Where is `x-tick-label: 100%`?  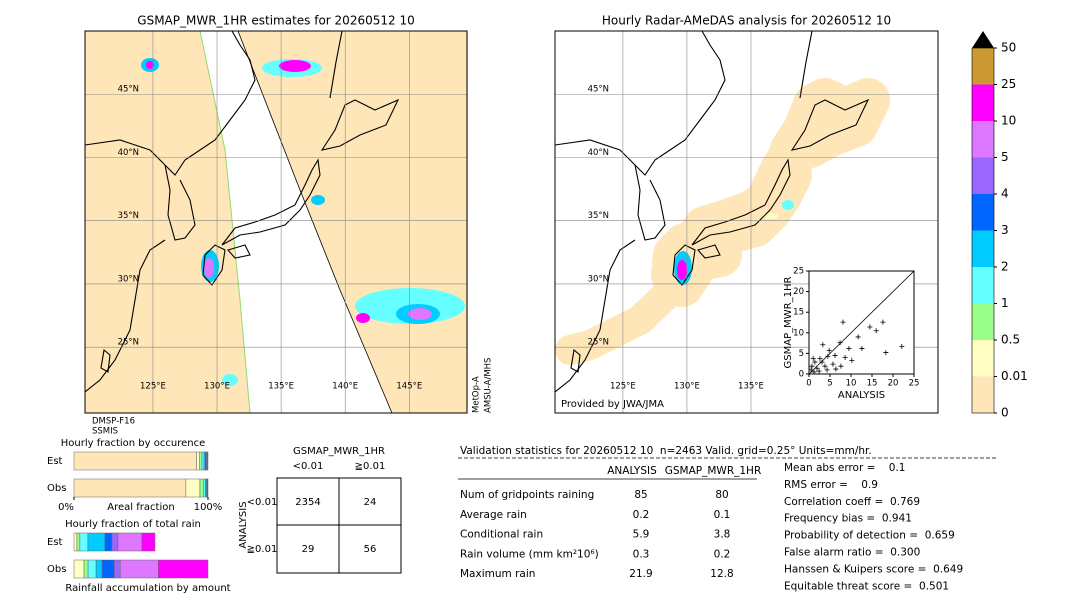 x-tick-label: 100% is located at coordinates (208, 507).